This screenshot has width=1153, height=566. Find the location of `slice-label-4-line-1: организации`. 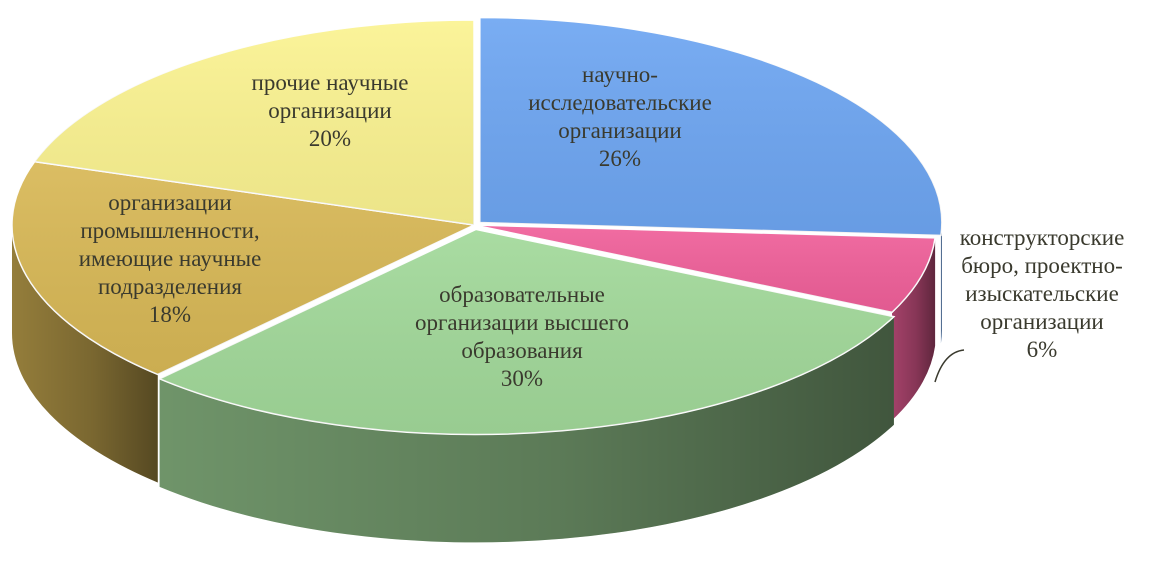

slice-label-4-line-1: организации is located at coordinates (329, 110).